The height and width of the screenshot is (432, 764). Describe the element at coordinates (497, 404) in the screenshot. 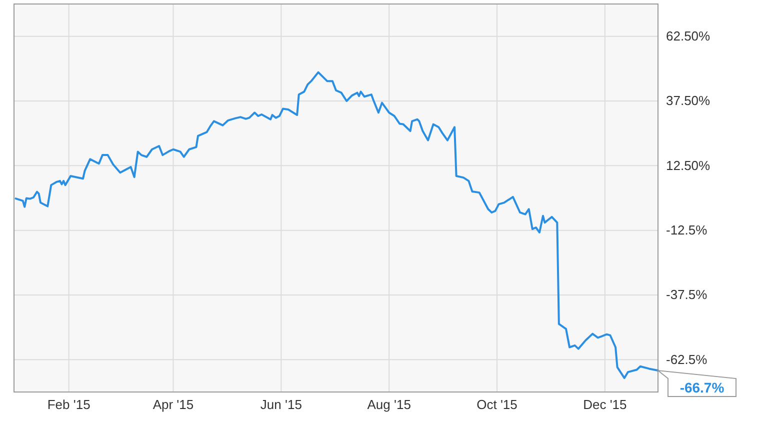

I see `x-tick-label: Oct '15` at that location.